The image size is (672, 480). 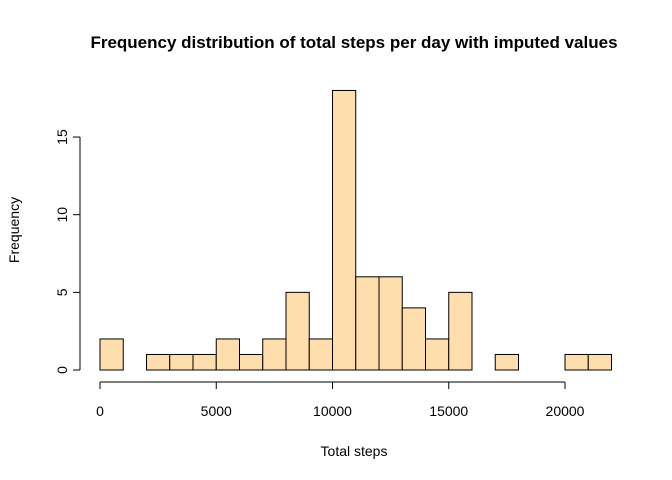 What do you see at coordinates (100, 411) in the screenshot?
I see `x-tick-label: 0` at bounding box center [100, 411].